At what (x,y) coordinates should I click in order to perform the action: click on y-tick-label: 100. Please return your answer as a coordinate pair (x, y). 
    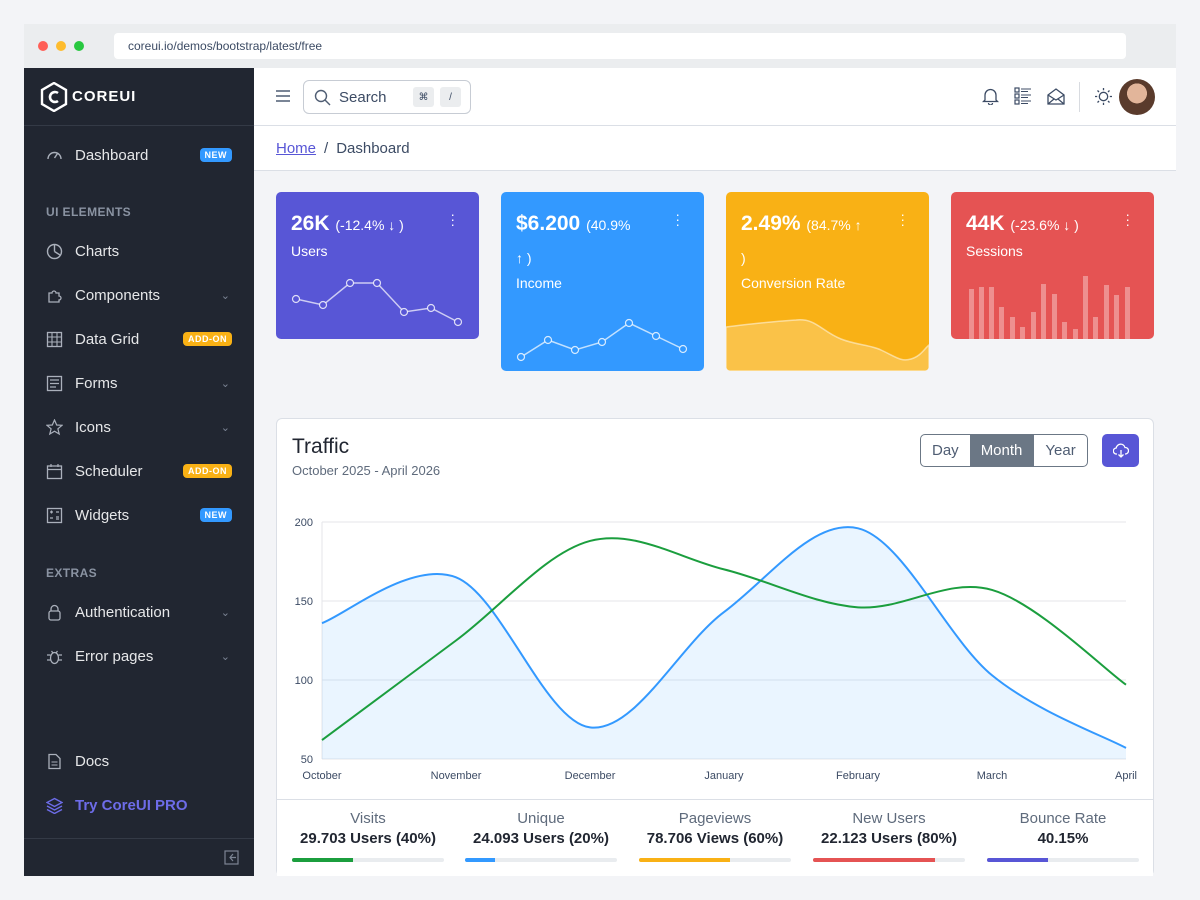
    Looking at the image, I should click on (304, 681).